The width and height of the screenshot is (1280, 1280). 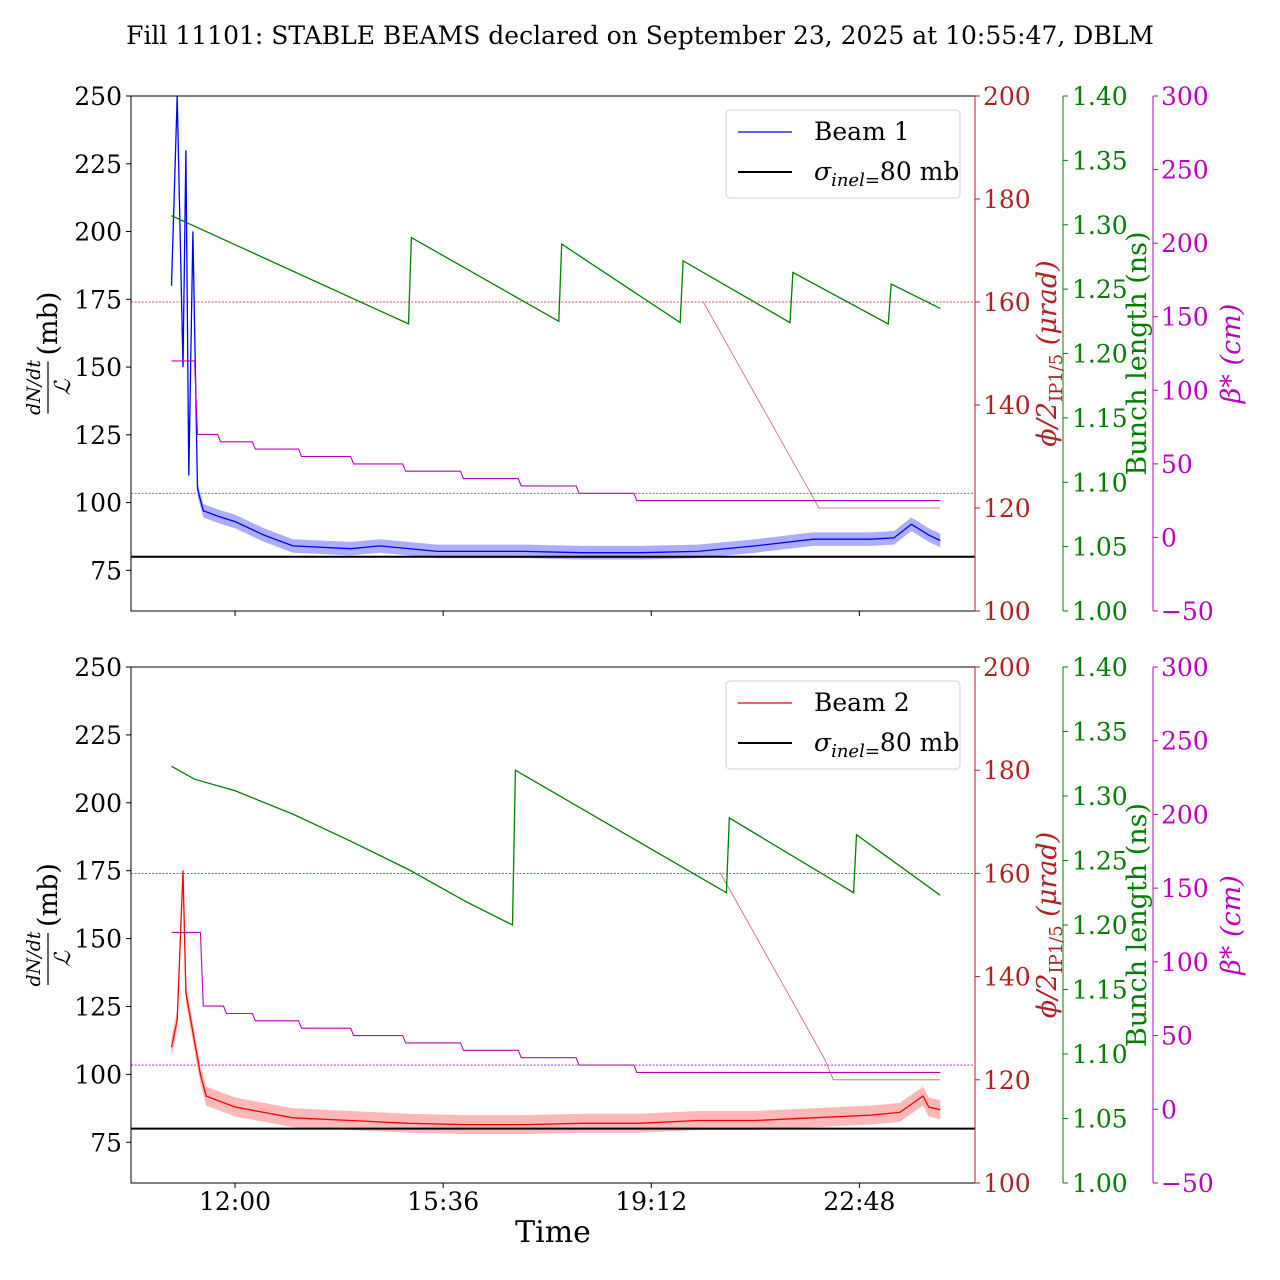 What do you see at coordinates (651, 1201) in the screenshot?
I see `x-tick-label: 19:12` at bounding box center [651, 1201].